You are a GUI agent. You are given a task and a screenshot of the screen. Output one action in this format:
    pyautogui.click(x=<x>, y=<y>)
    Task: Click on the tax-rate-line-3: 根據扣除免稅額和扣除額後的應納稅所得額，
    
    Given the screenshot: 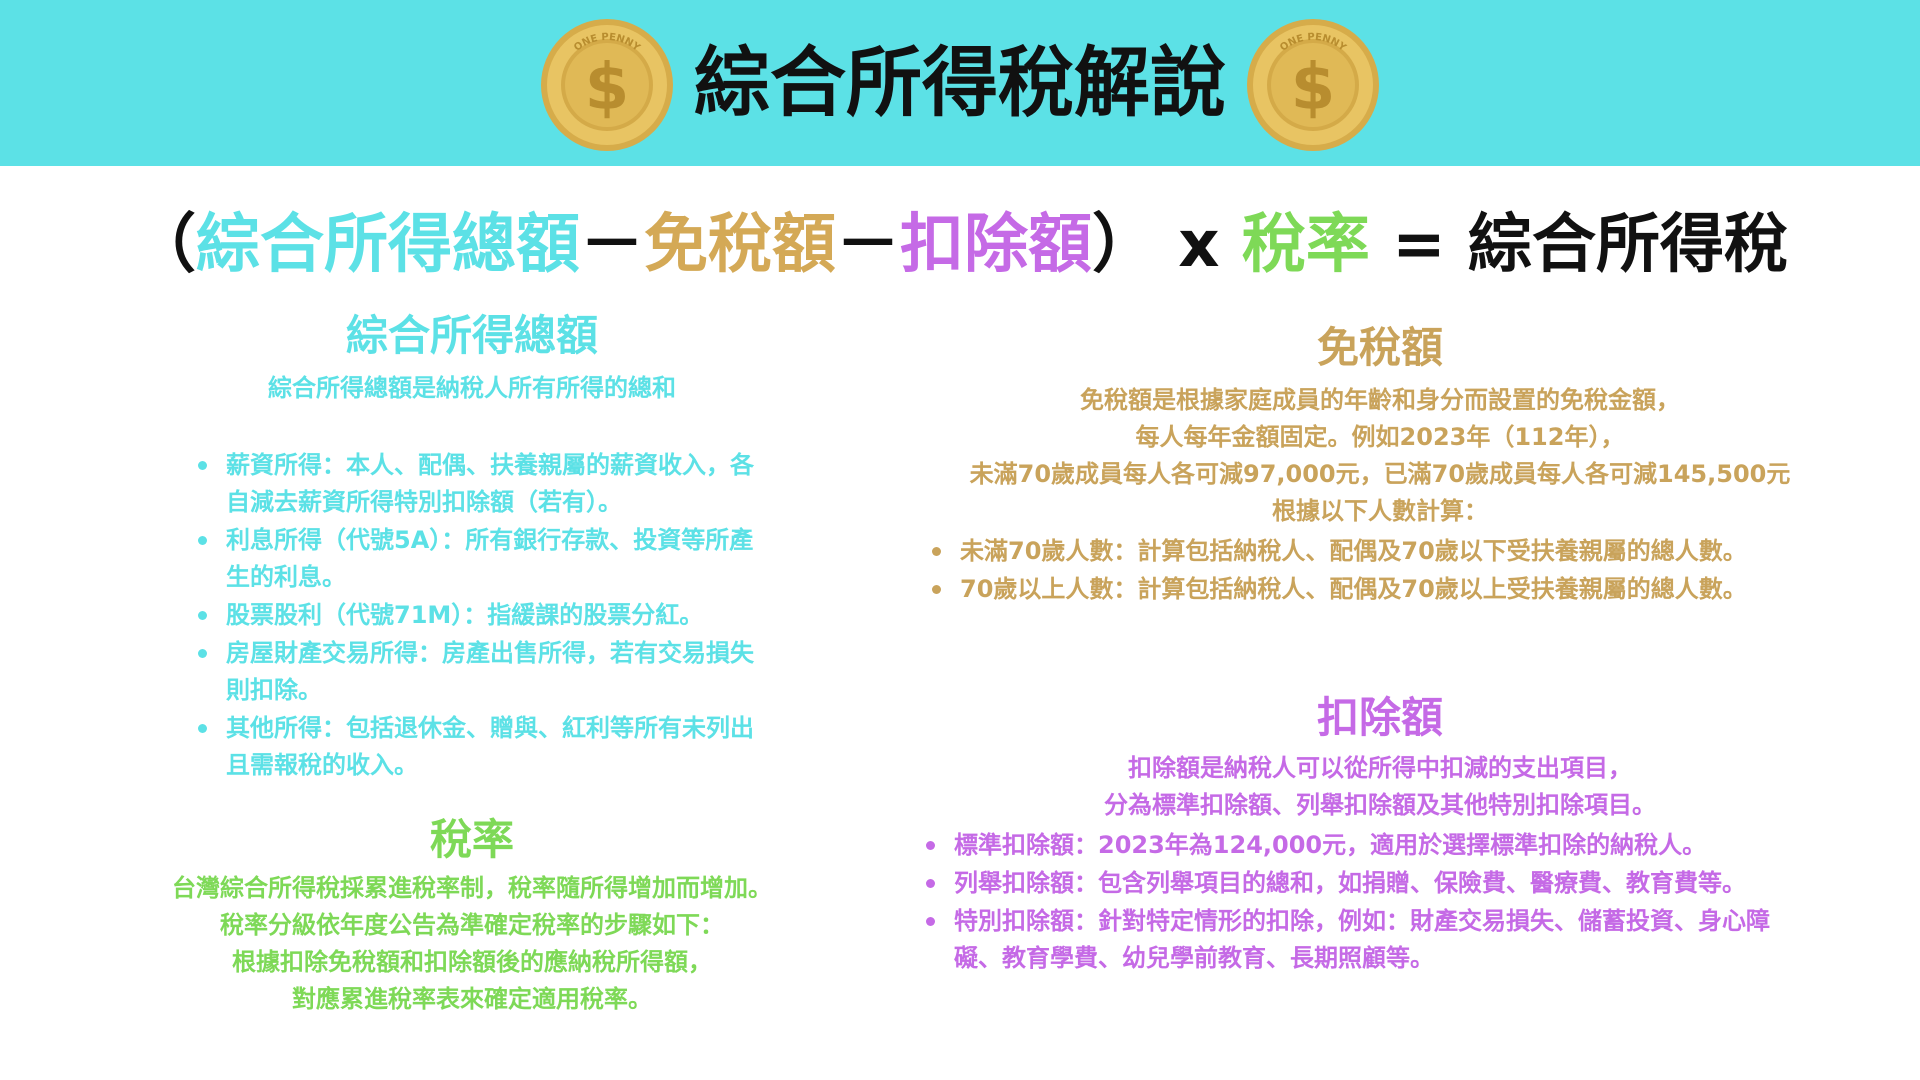 What is the action you would take?
    pyautogui.click(x=472, y=962)
    